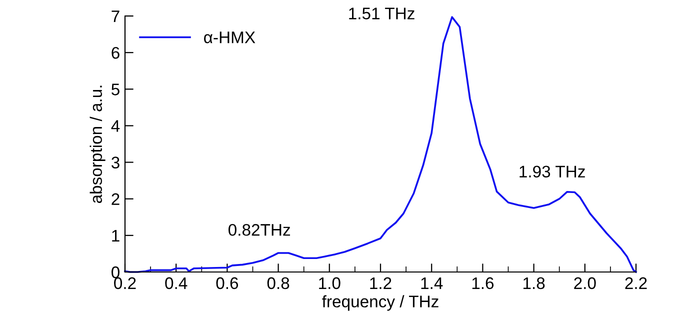 This screenshot has height=332, width=700. Describe the element at coordinates (230, 38) in the screenshot. I see `legend-label: α-HMX` at that location.